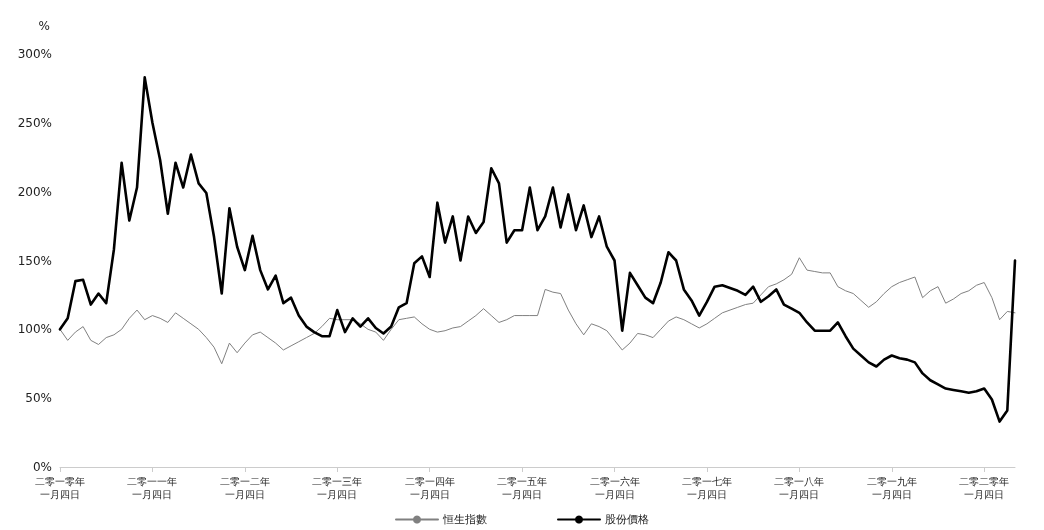 Image resolution: width=1044 pixels, height=530 pixels. What do you see at coordinates (38, 398) in the screenshot?
I see `y-tick-label: 50%` at bounding box center [38, 398].